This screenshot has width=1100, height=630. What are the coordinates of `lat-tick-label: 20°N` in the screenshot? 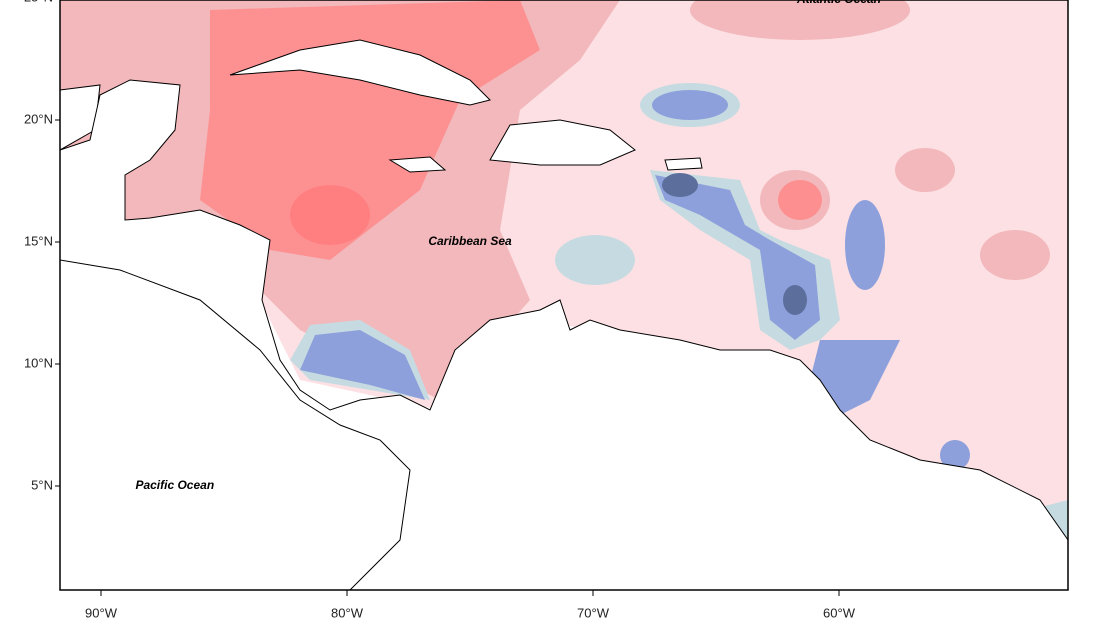 It's located at (38, 118).